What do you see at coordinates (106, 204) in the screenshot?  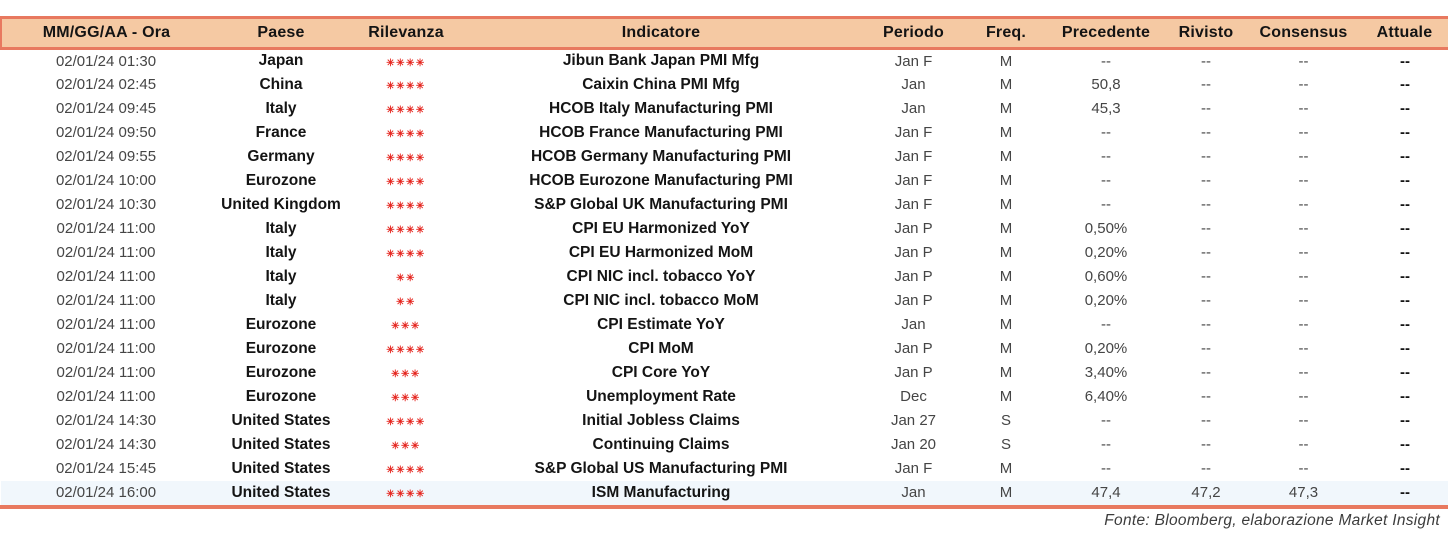 I see `cell-date: 02/01/24 10:30` at bounding box center [106, 204].